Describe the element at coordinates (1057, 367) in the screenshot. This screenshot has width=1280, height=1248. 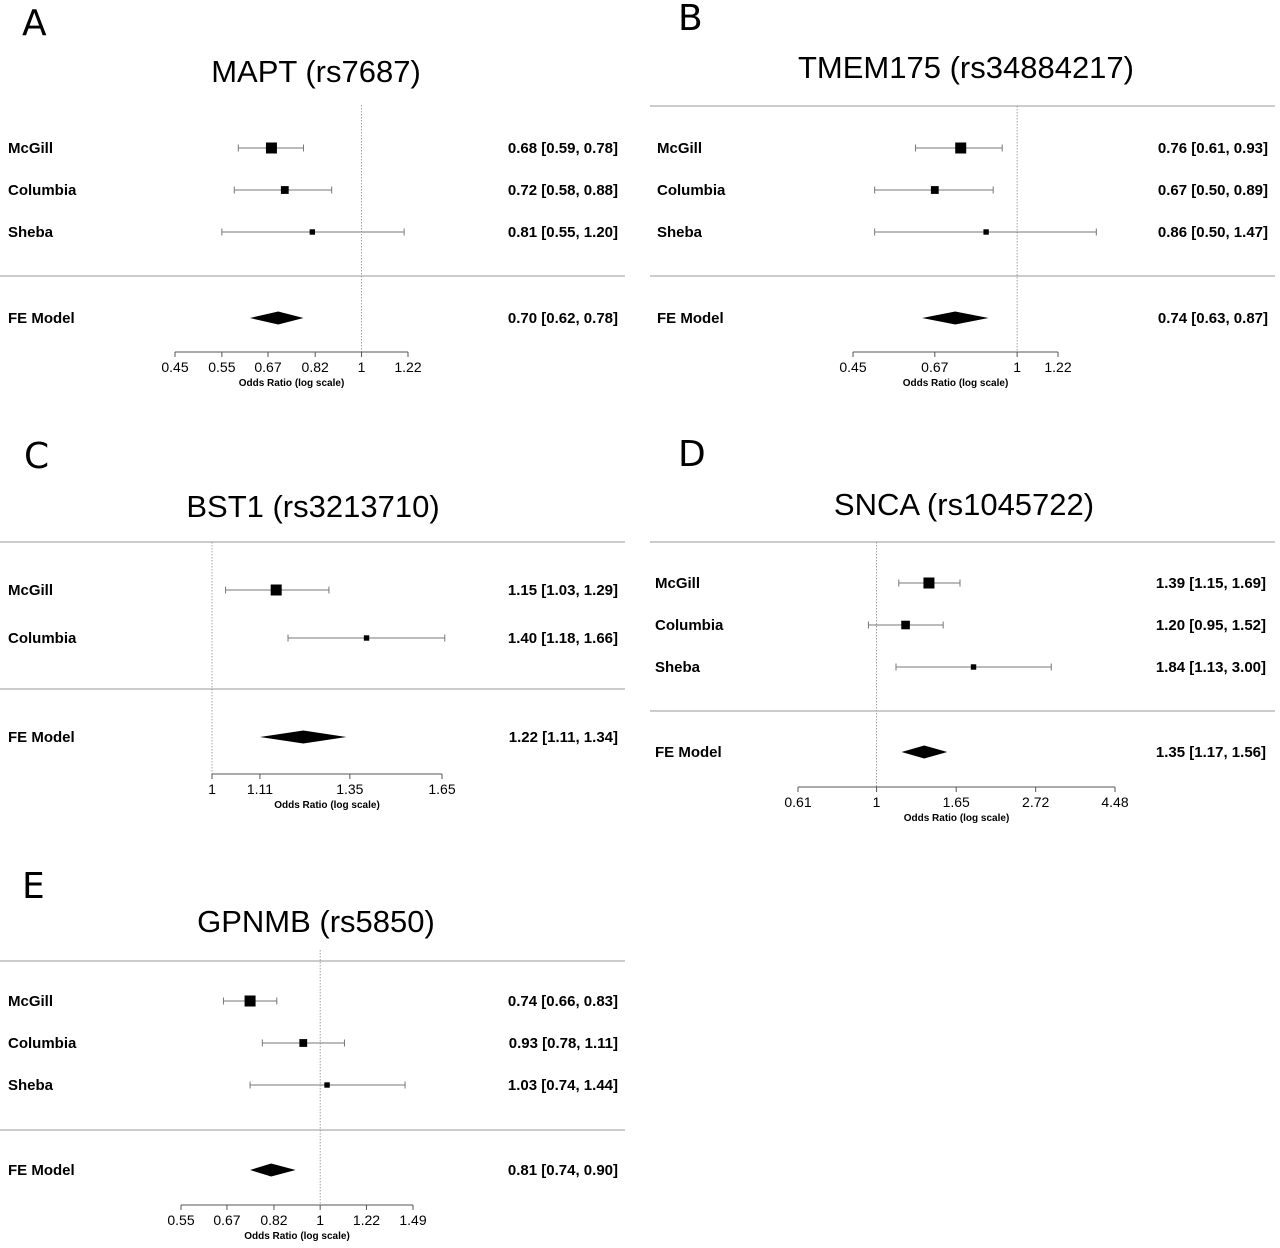
I see `x-tick-label: 1.22` at that location.